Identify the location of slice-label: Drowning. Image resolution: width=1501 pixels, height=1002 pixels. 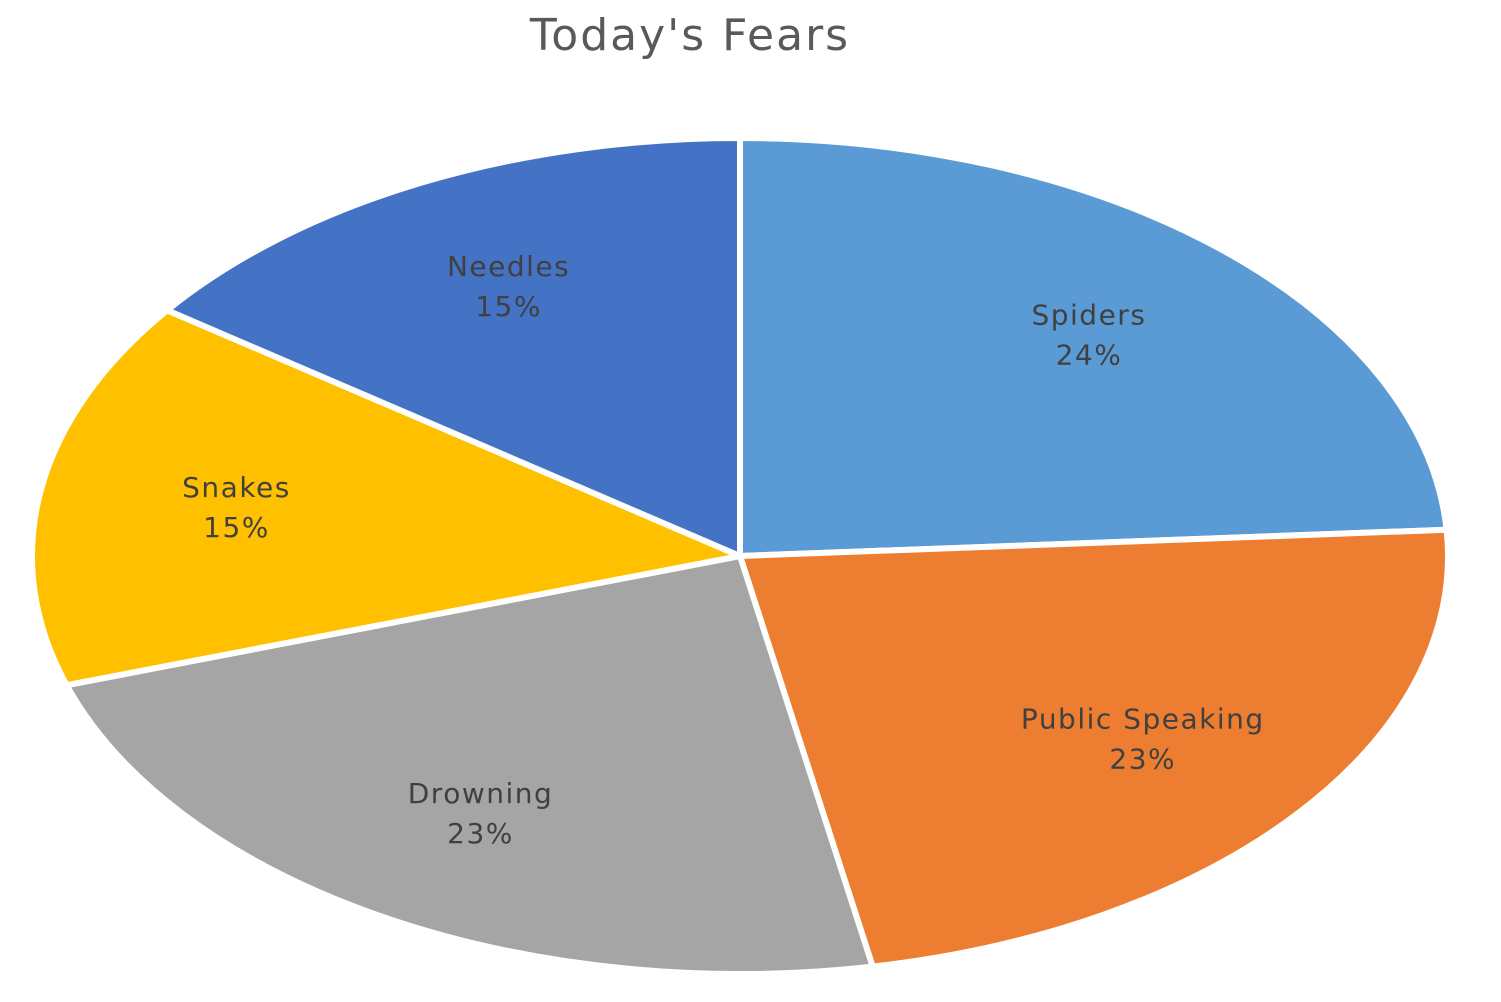
(481, 793).